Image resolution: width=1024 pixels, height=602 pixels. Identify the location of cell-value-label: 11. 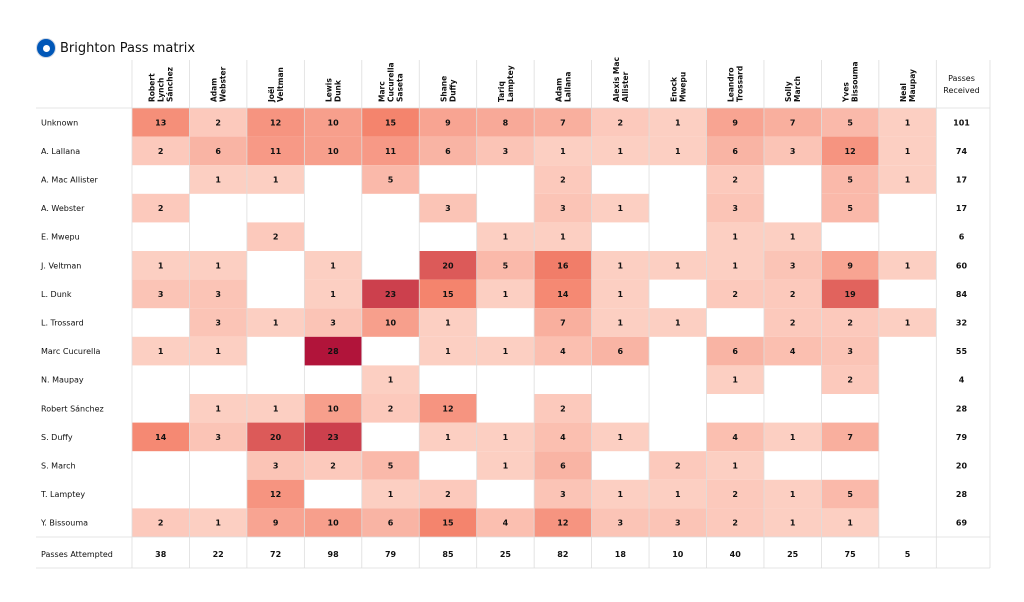
(276, 151).